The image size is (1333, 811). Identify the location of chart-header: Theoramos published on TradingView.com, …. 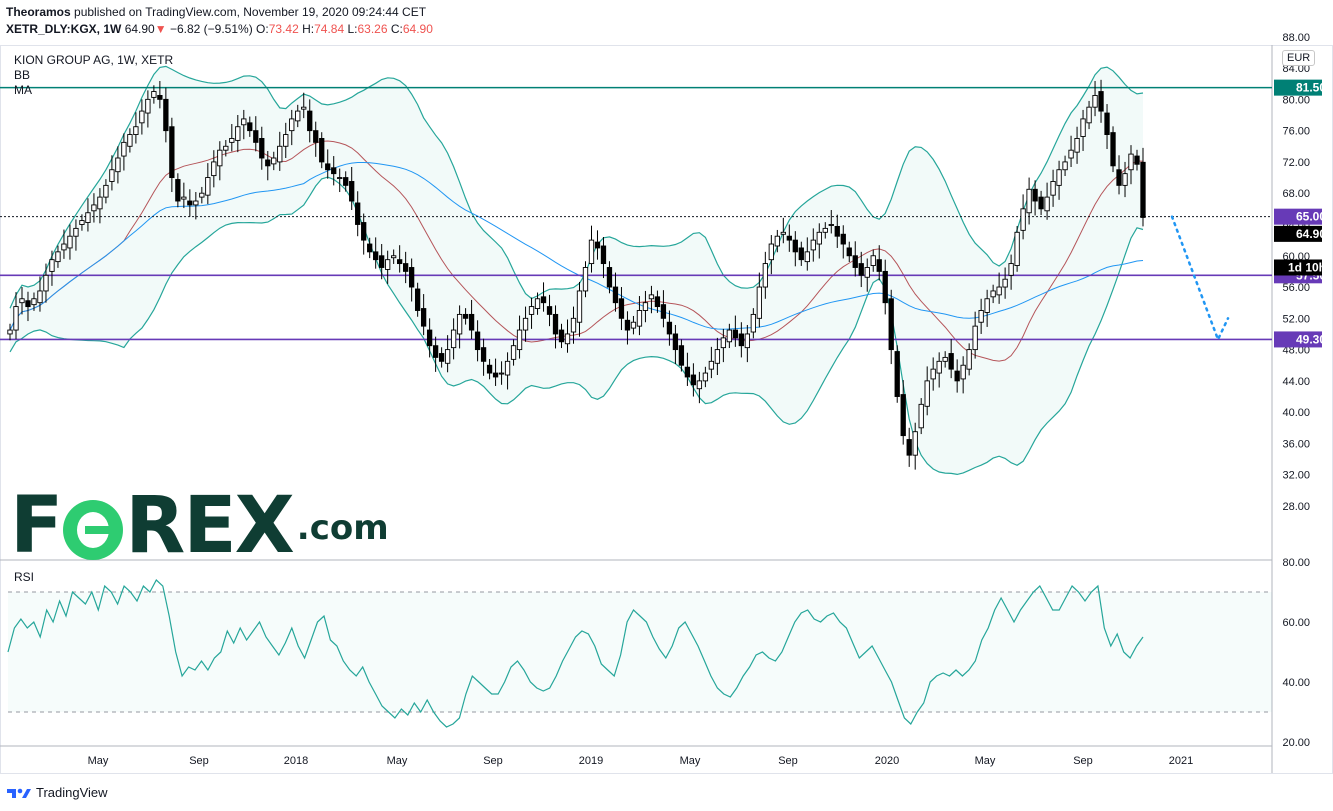
(219, 21).